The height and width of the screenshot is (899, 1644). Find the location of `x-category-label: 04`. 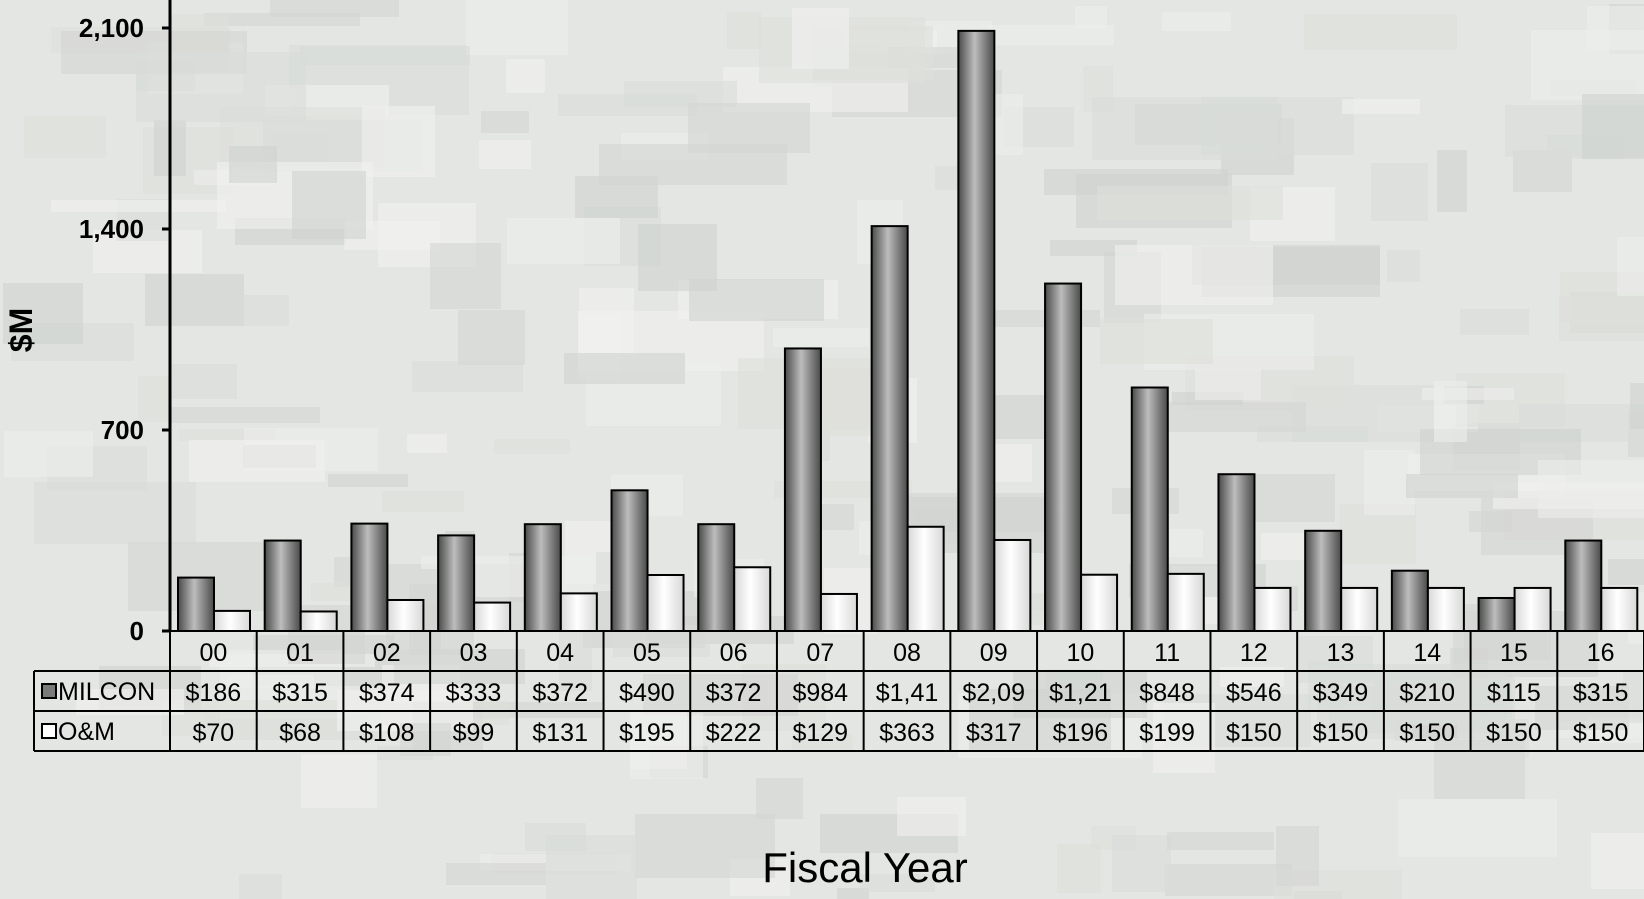

x-category-label: 04 is located at coordinates (560, 653).